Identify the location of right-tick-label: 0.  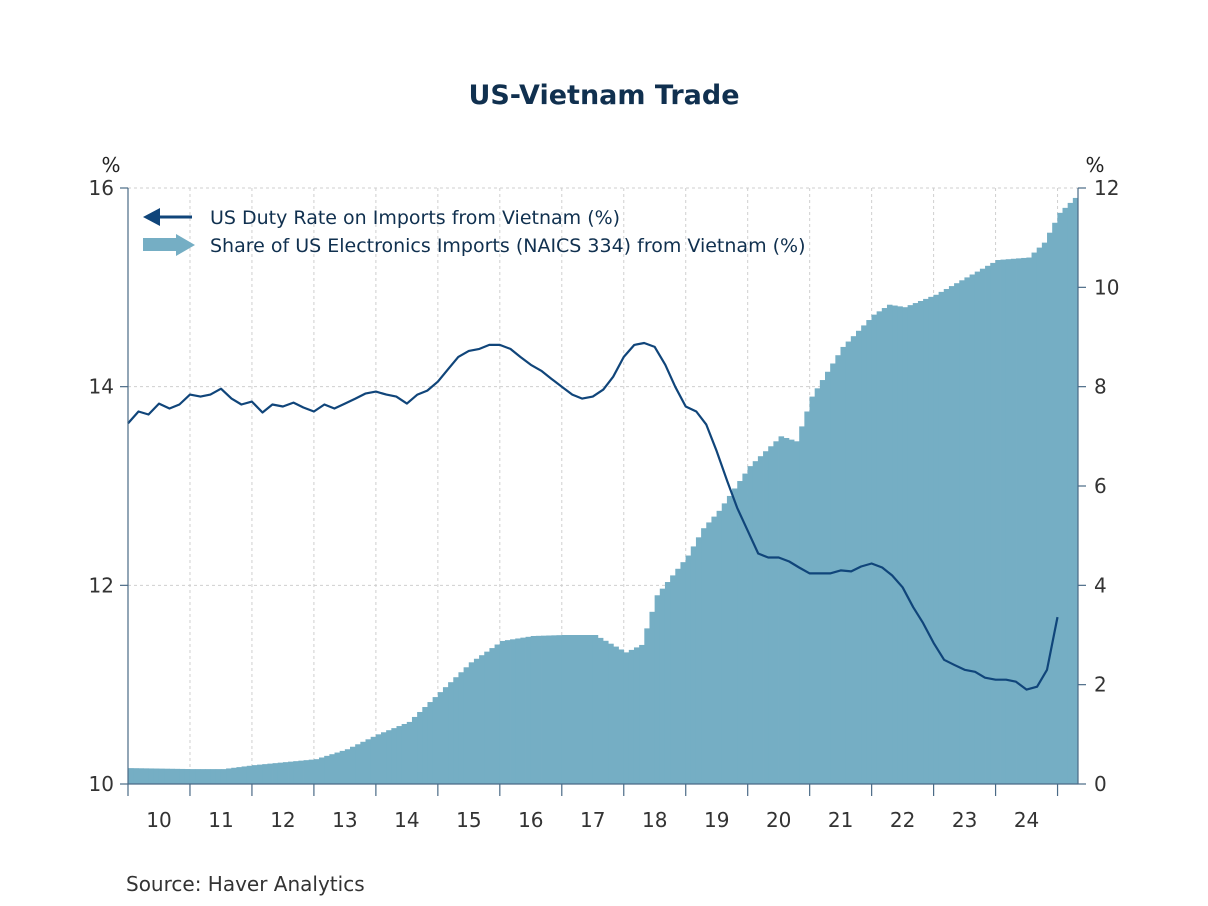
(1100, 784).